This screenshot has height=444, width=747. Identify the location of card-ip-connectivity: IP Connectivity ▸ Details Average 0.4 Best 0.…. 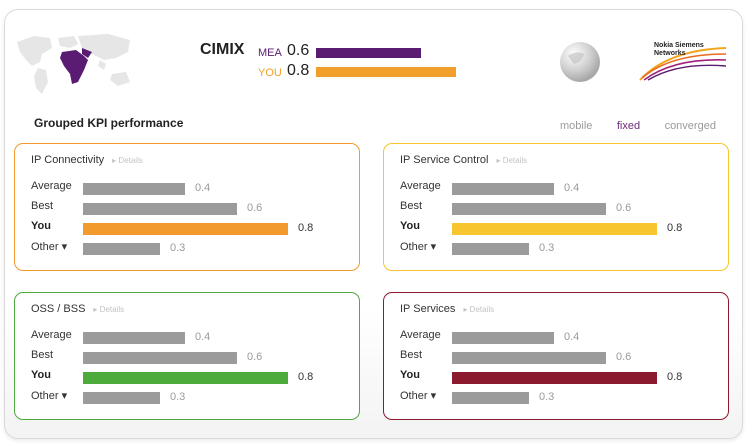
(187, 207).